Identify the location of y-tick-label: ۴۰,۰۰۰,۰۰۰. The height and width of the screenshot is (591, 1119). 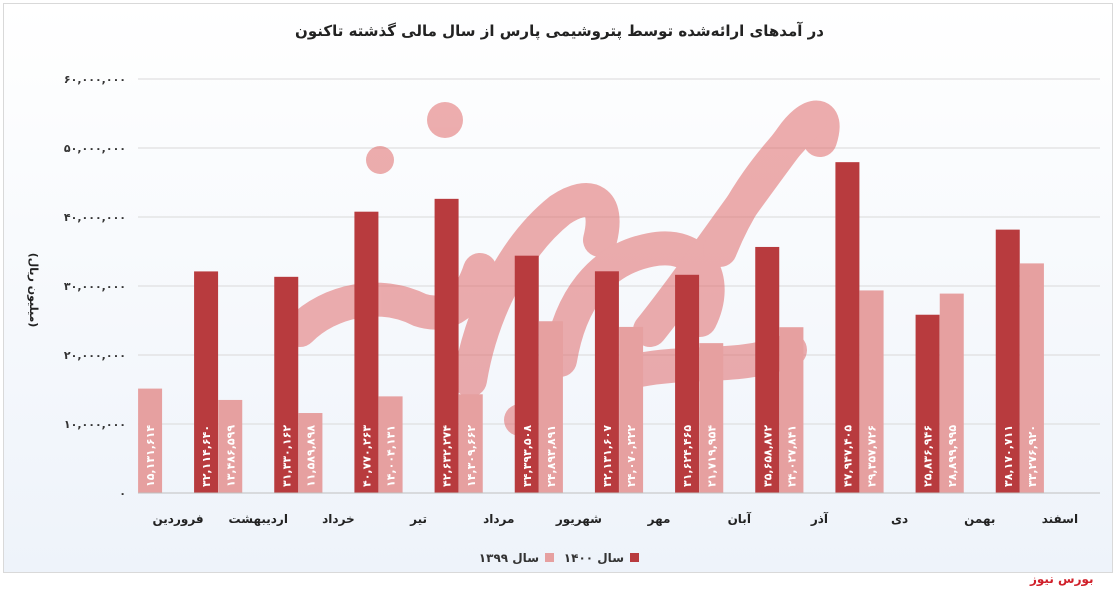
(95, 217).